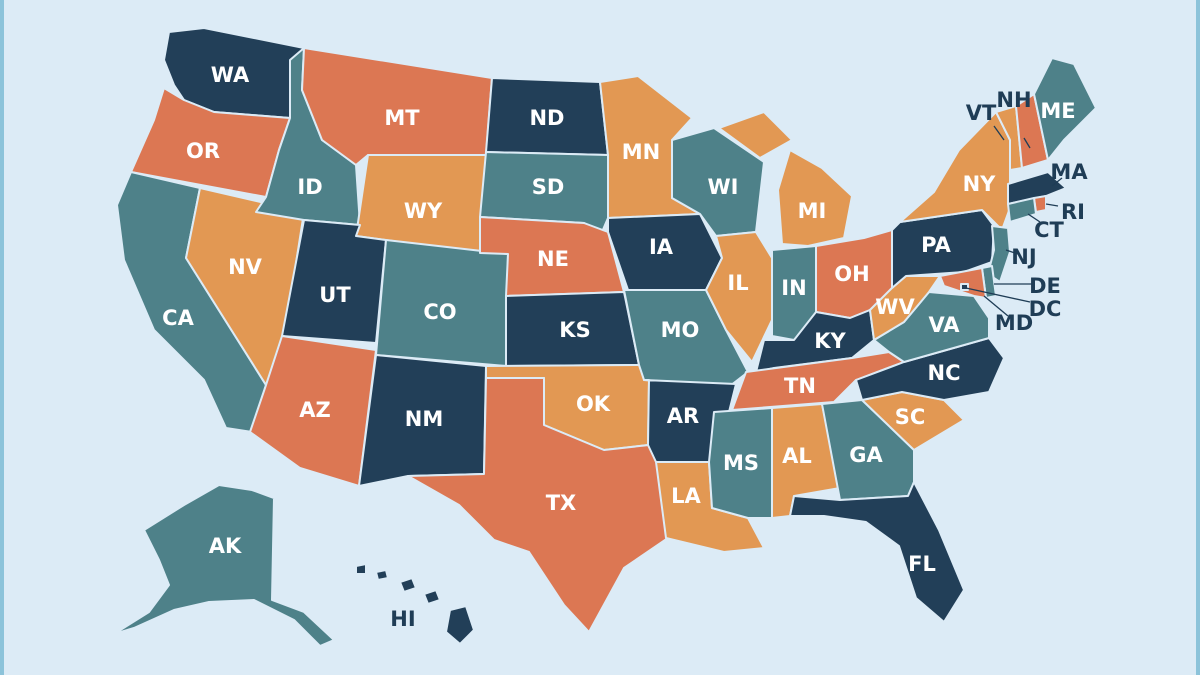 This screenshot has height=675, width=1200. What do you see at coordinates (593, 404) in the screenshot?
I see `label-ok: OK` at bounding box center [593, 404].